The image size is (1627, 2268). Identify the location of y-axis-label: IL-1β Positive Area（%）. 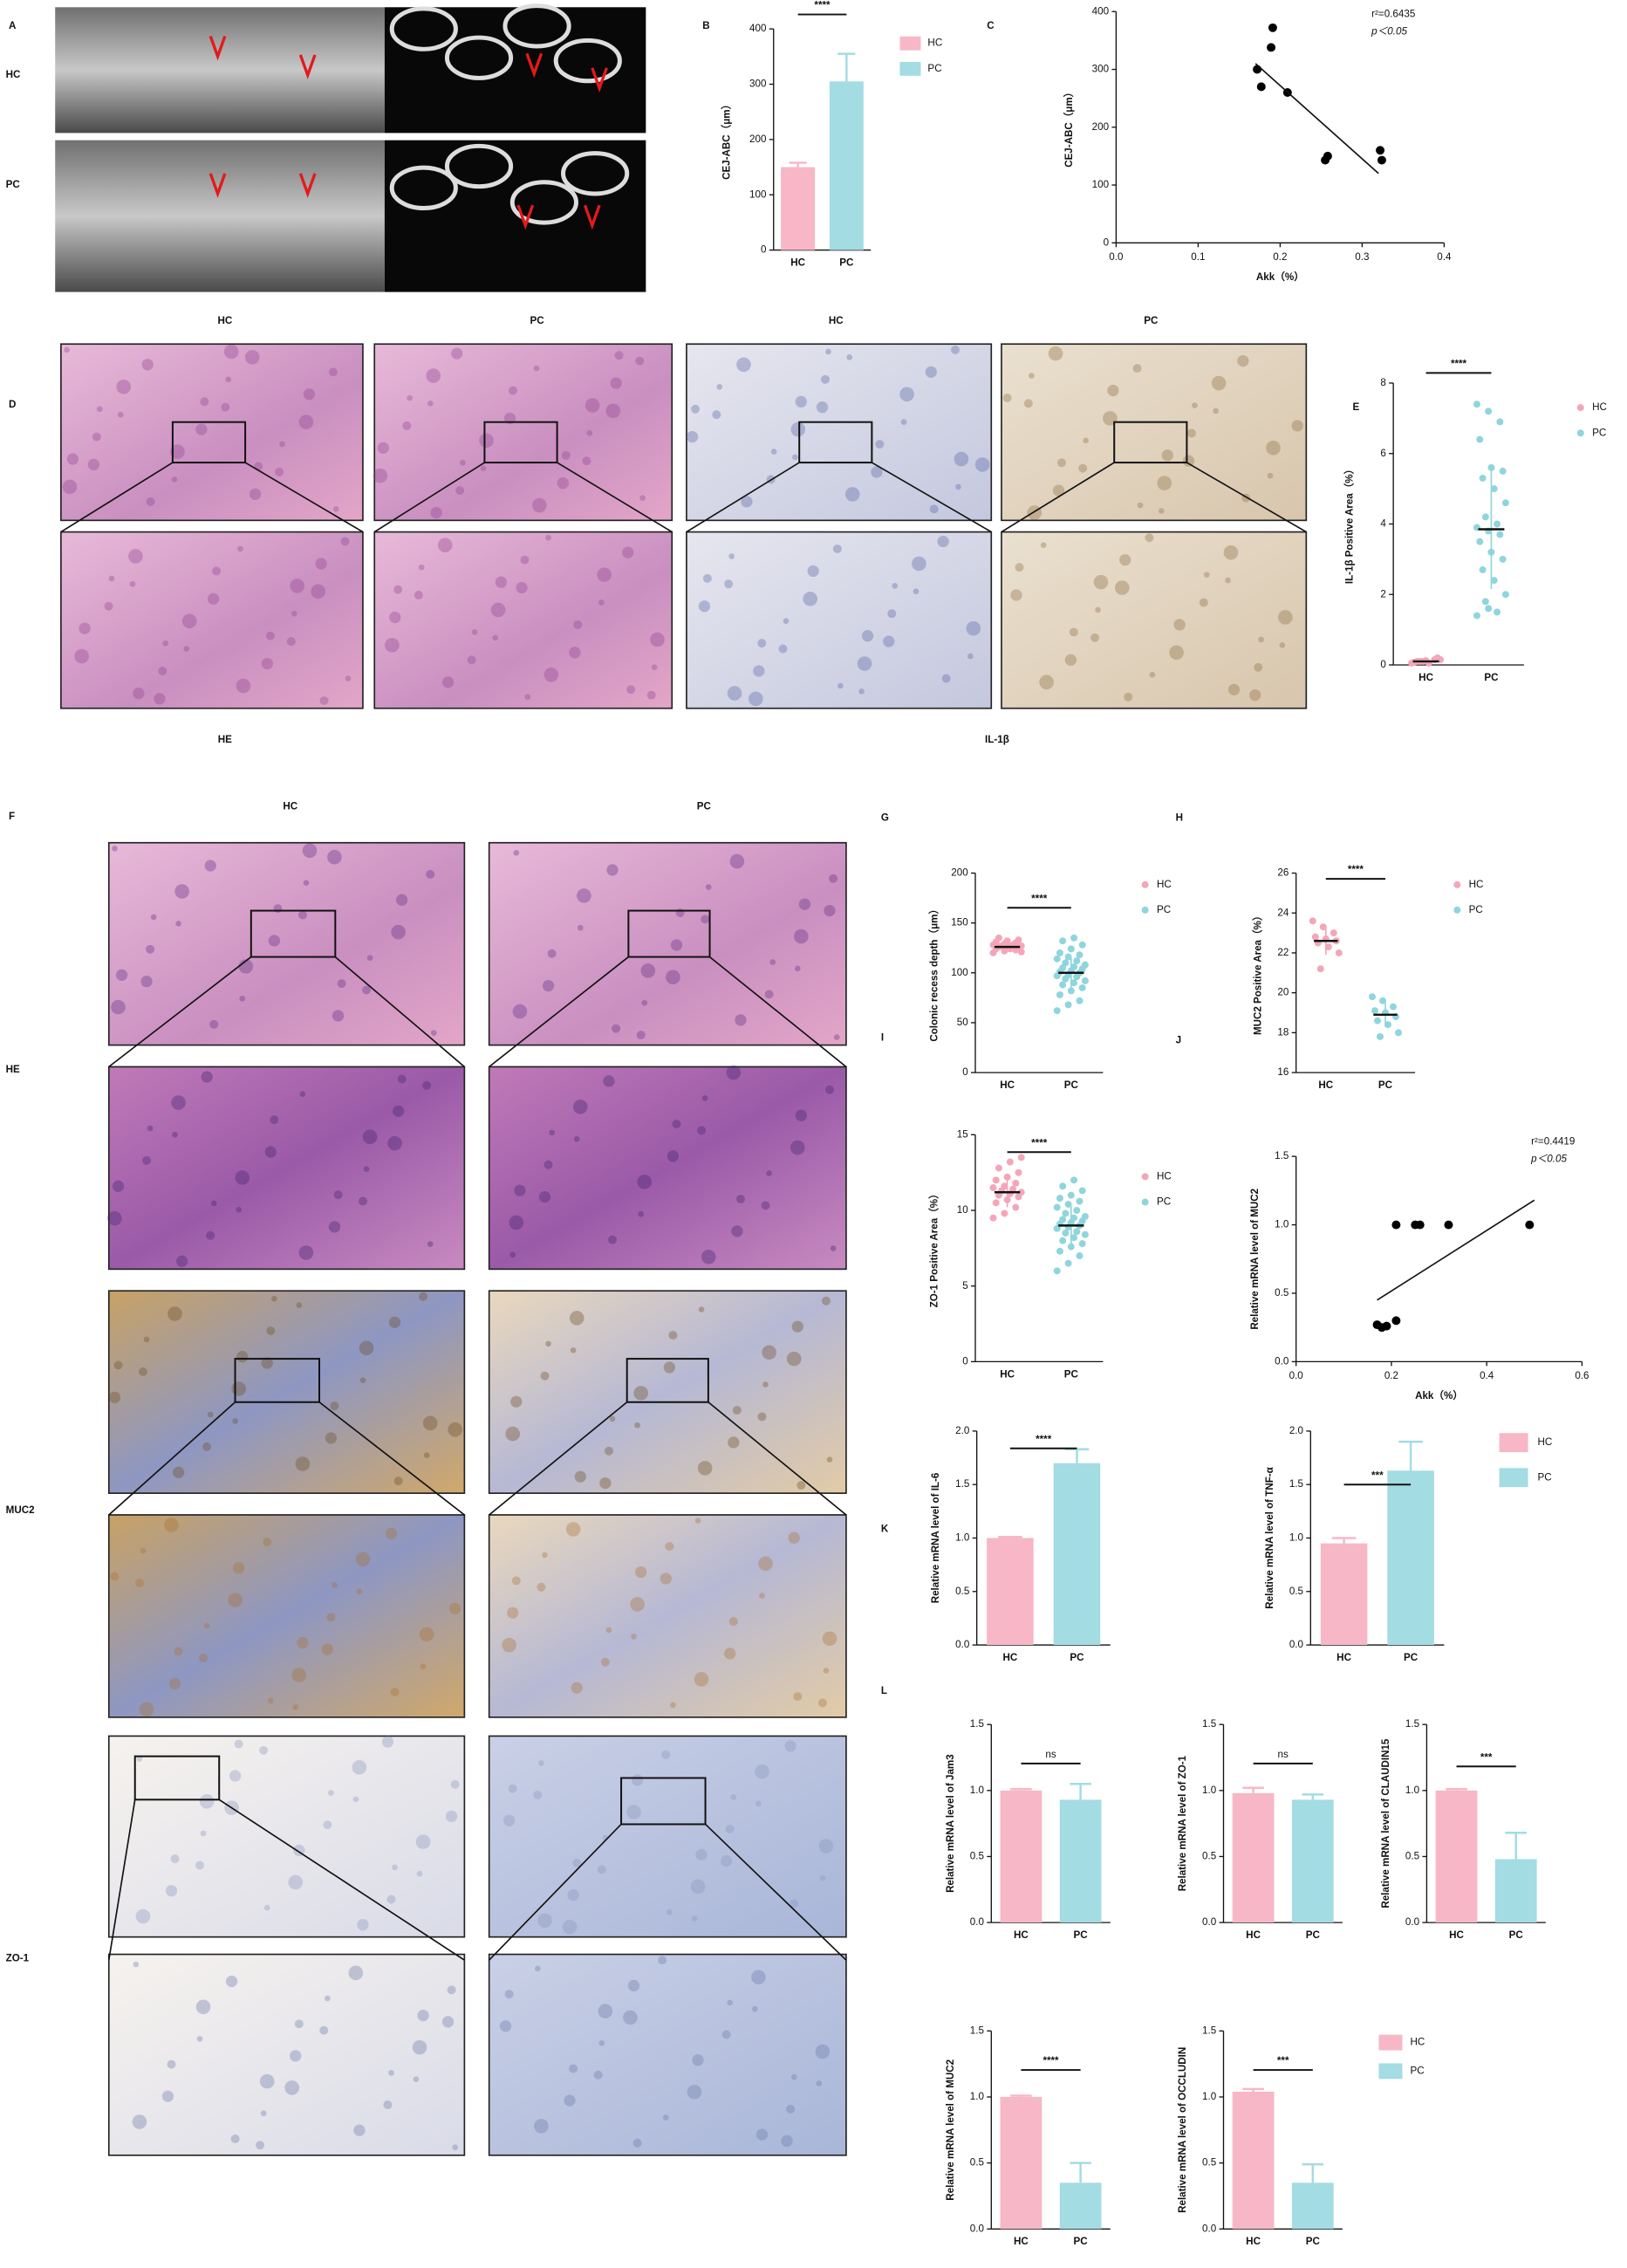
(1349, 524).